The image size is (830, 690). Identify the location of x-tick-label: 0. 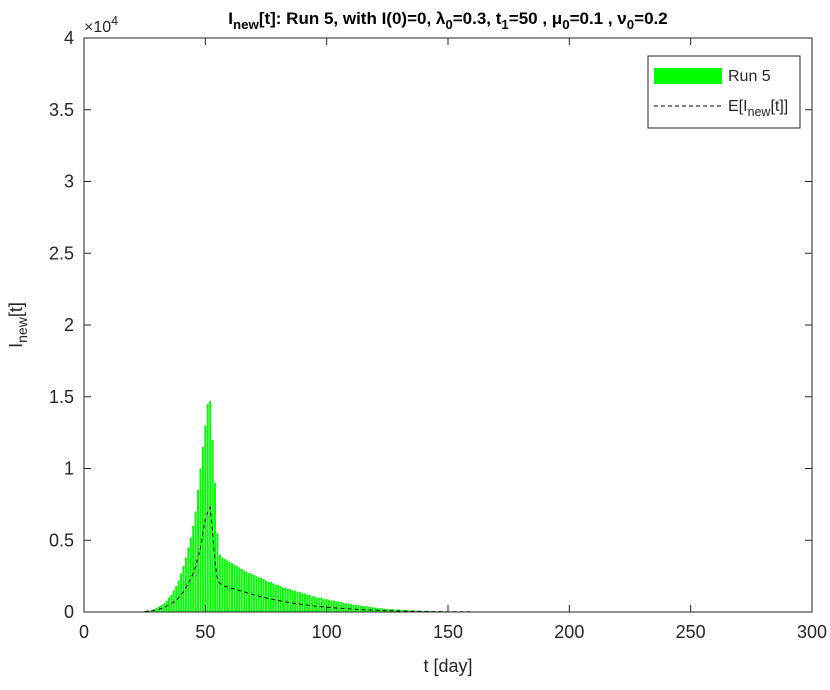
(84, 632).